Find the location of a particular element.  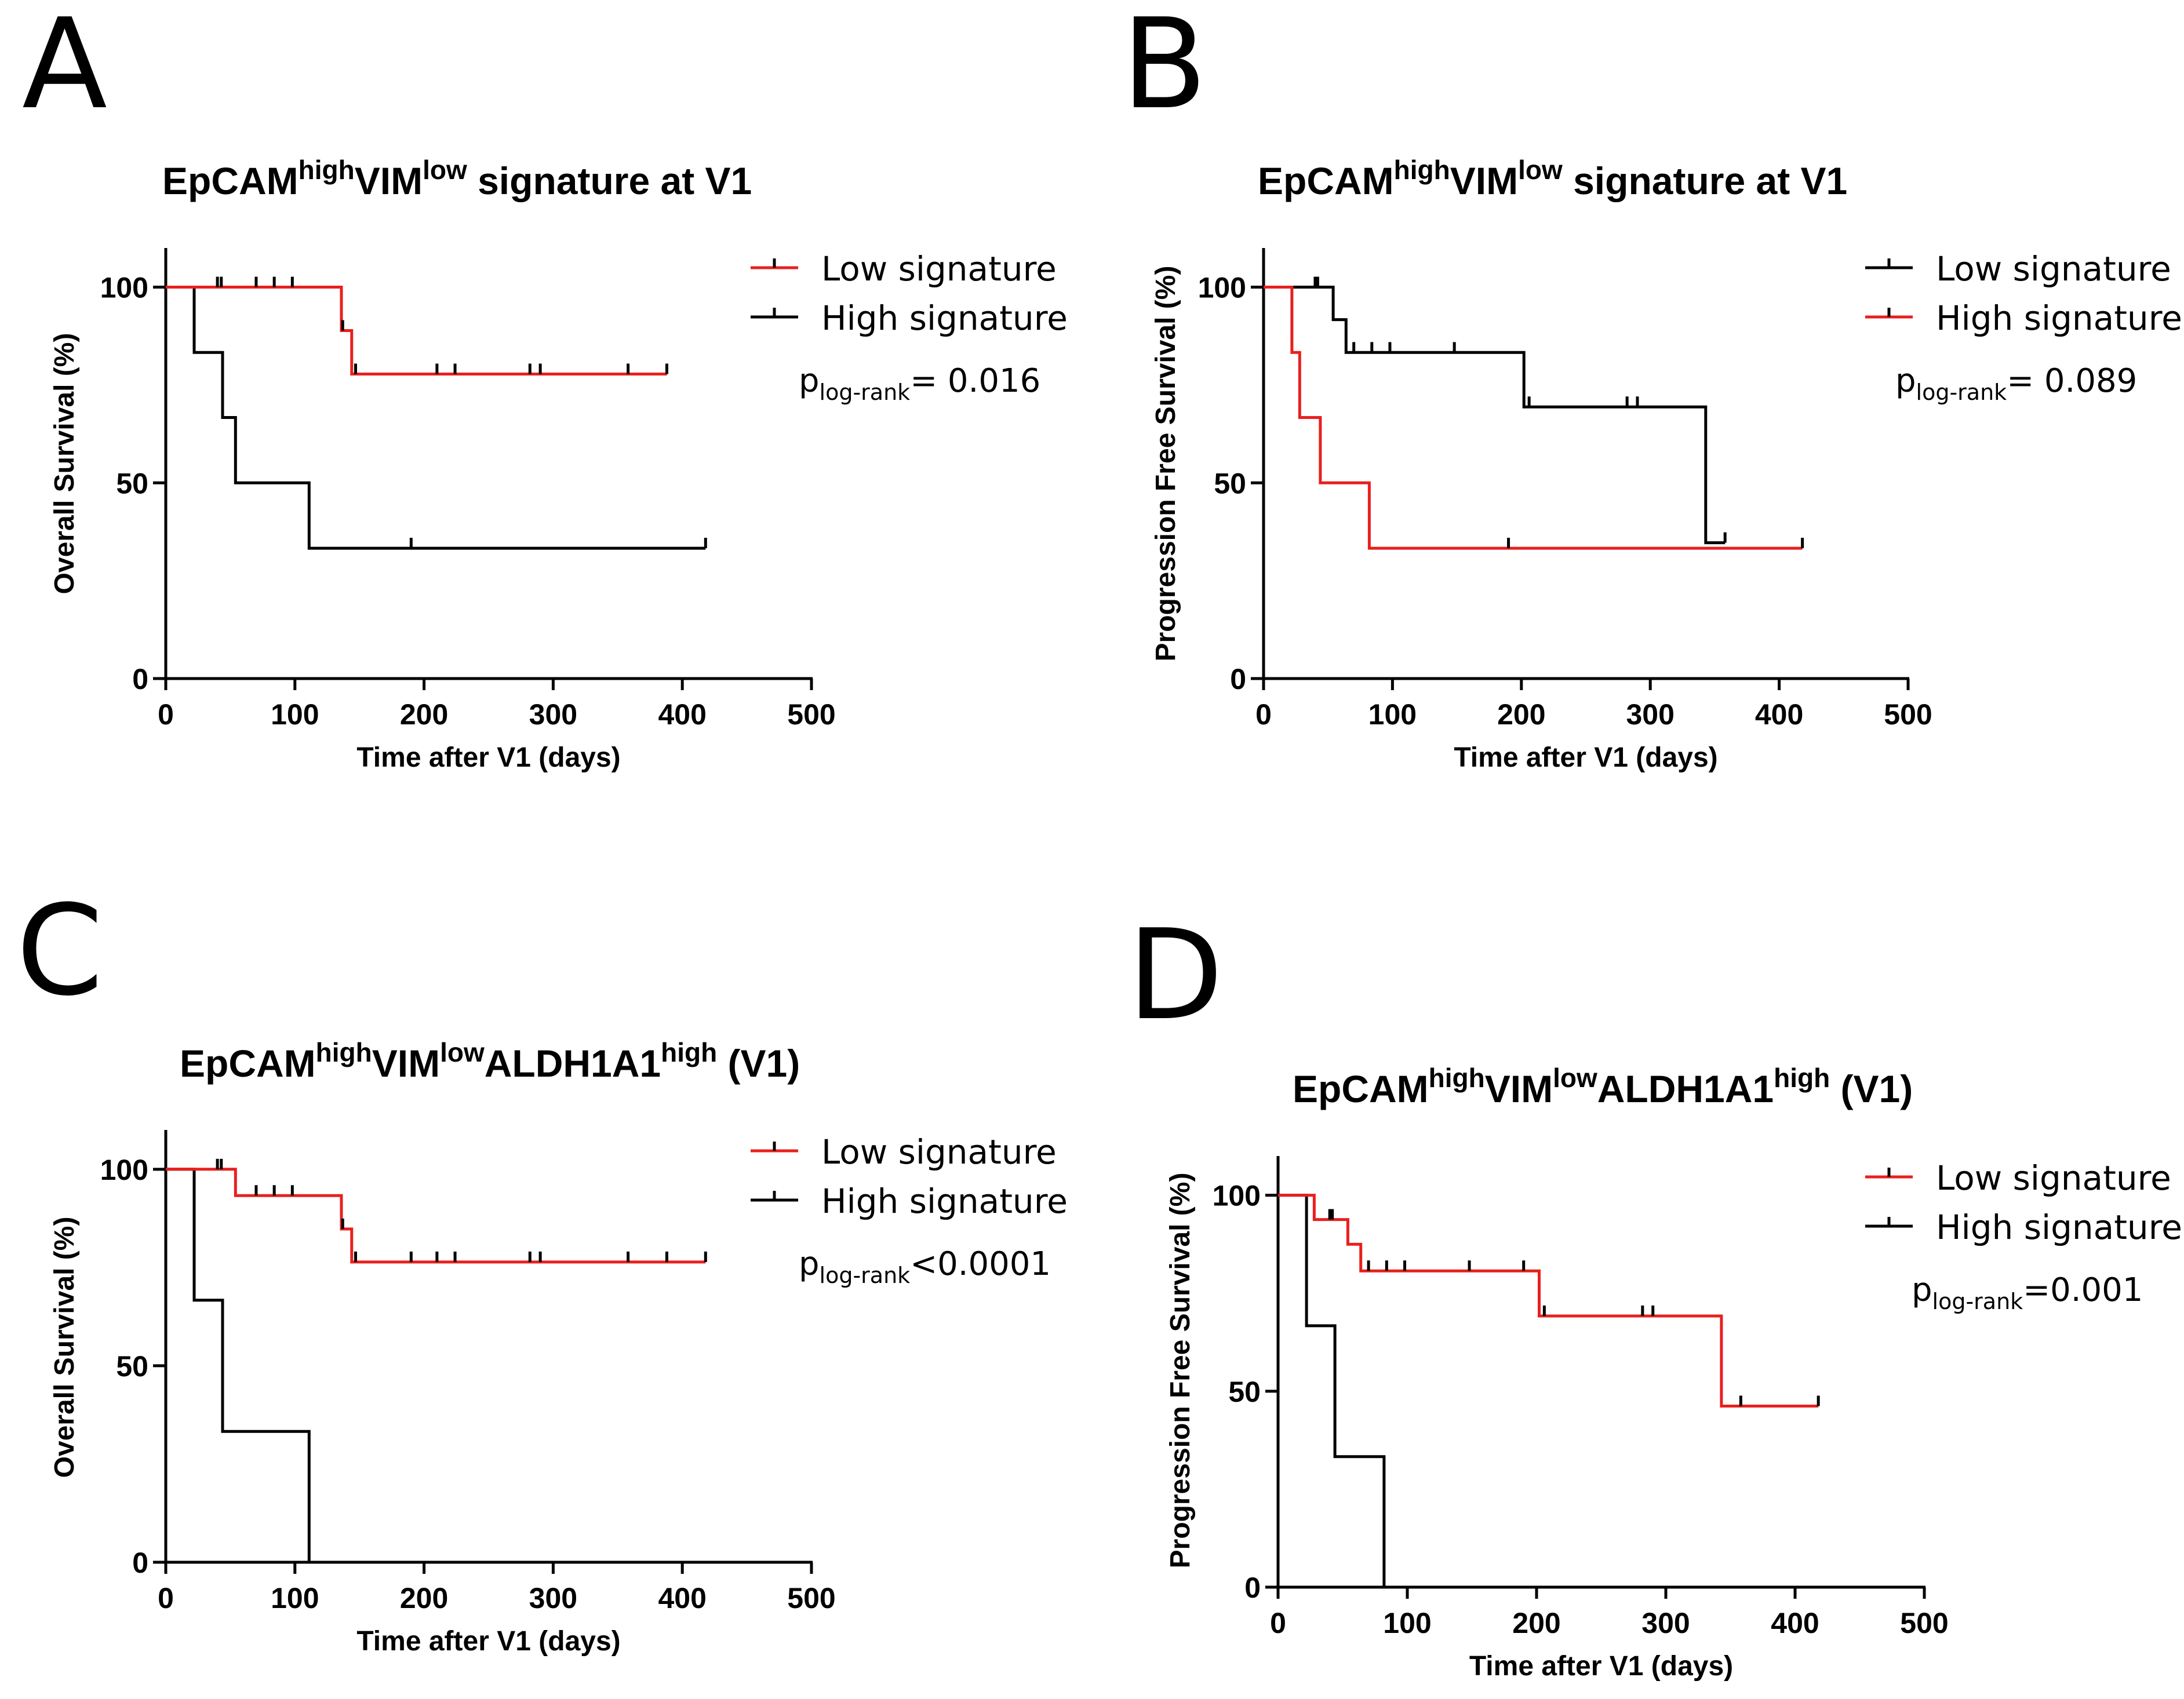

p-value-label: plog-rank= 0.089 is located at coordinates (2016, 383).